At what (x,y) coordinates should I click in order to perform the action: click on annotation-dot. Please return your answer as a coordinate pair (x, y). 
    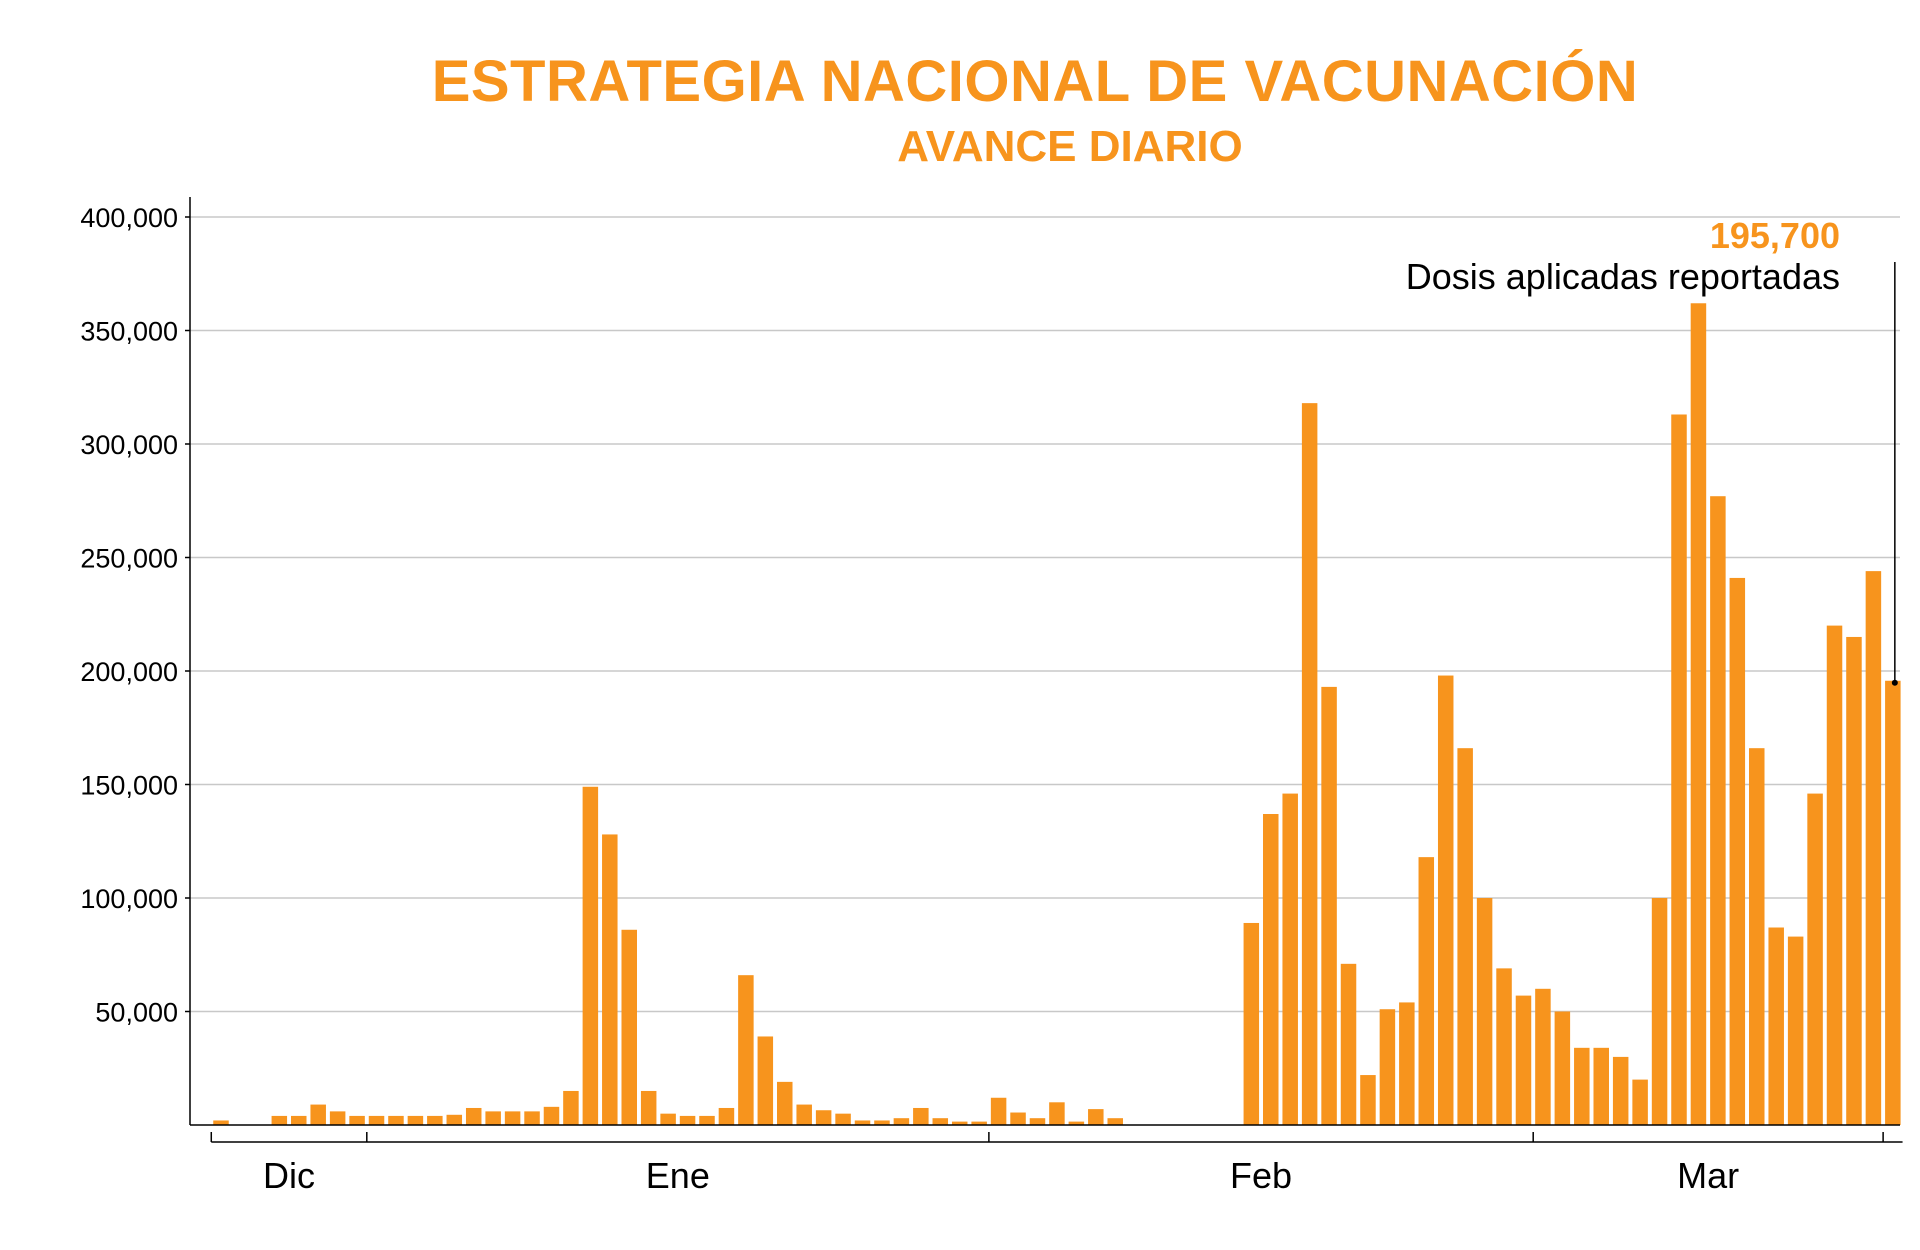
    Looking at the image, I should click on (1894, 682).